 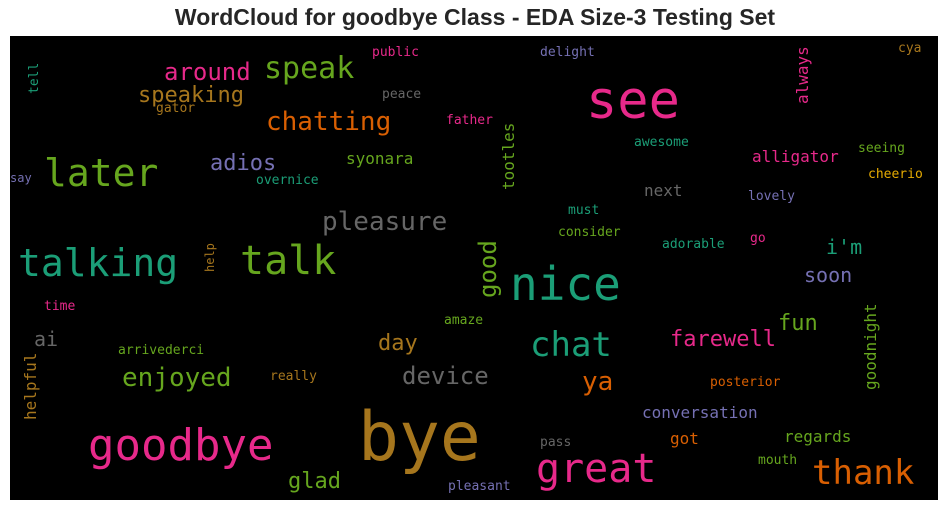 What do you see at coordinates (771, 196) in the screenshot?
I see `word-lovely: lovely` at bounding box center [771, 196].